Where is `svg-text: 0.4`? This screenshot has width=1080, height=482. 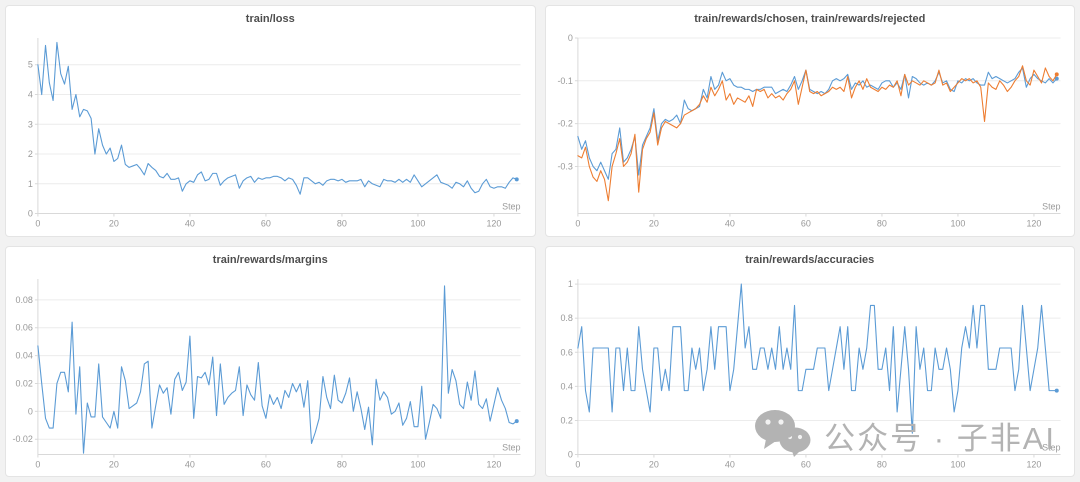 svg-text: 0.4 is located at coordinates (566, 386).